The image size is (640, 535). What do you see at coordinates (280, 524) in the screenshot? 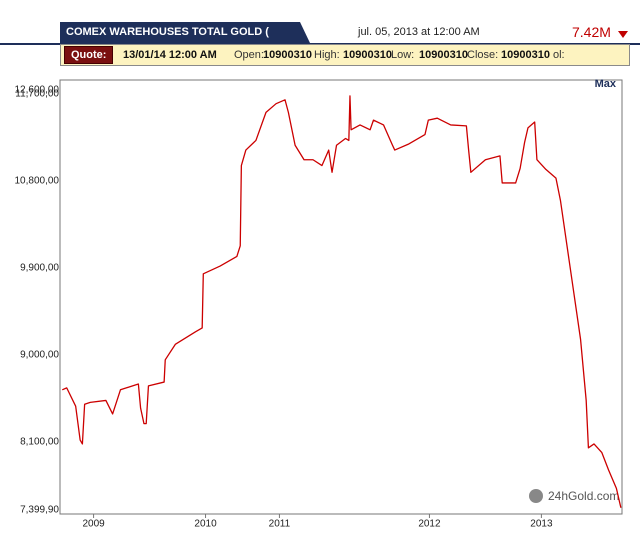
I see `x-tick-label: 2011` at bounding box center [280, 524].